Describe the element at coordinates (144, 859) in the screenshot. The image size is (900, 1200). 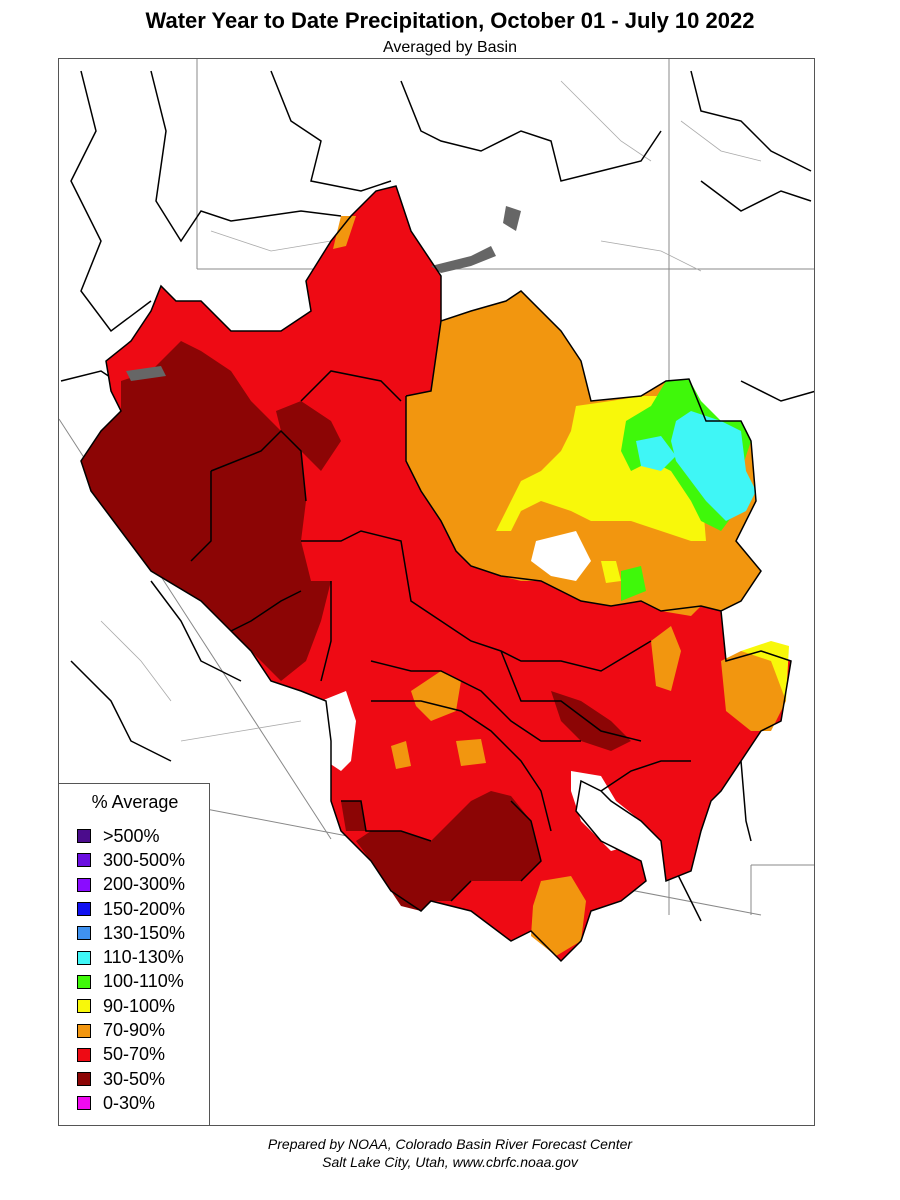
I see `legend-label: 300-500%` at that location.